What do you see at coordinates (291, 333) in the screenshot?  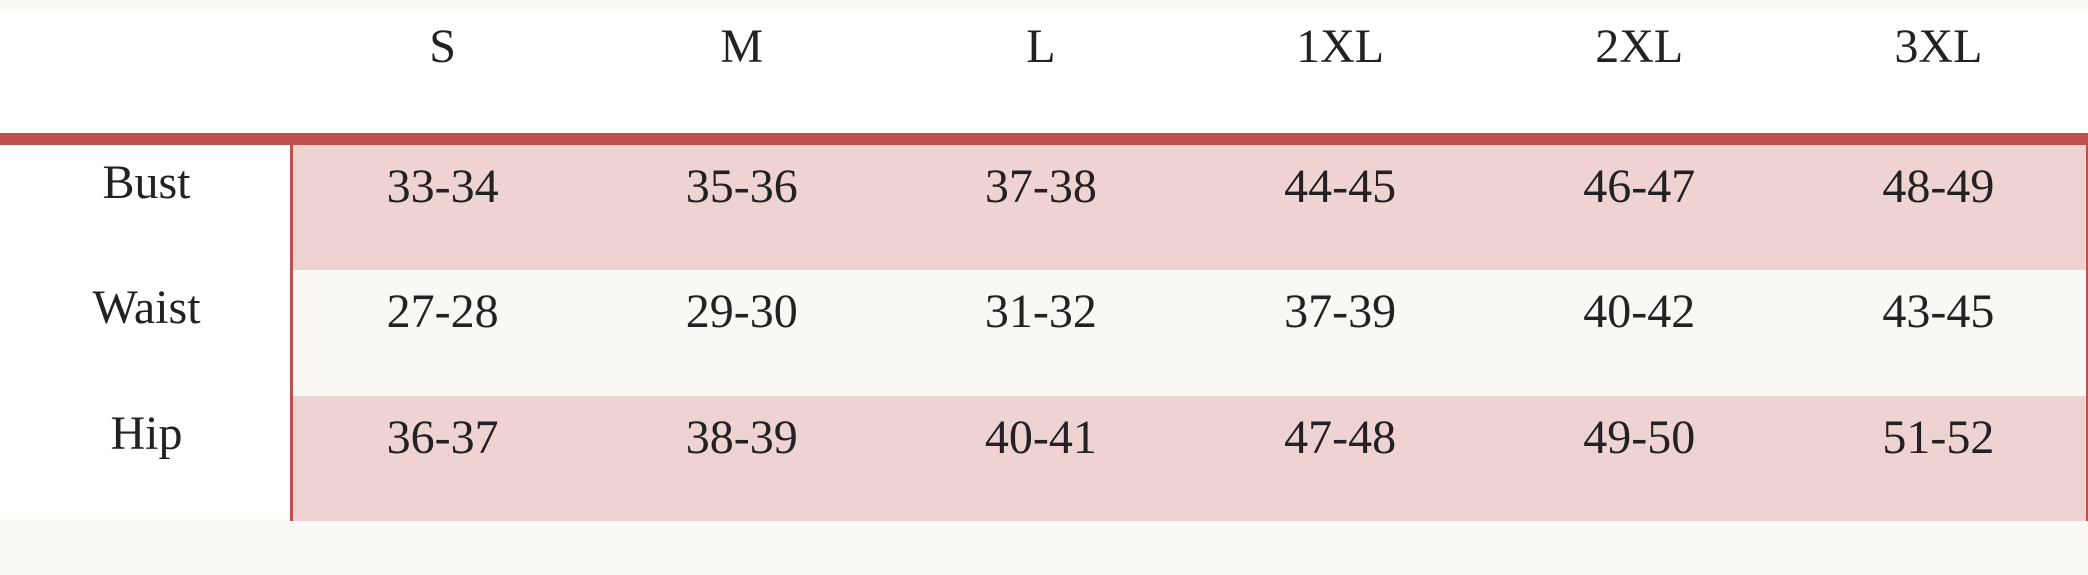 I see `column-rule` at bounding box center [291, 333].